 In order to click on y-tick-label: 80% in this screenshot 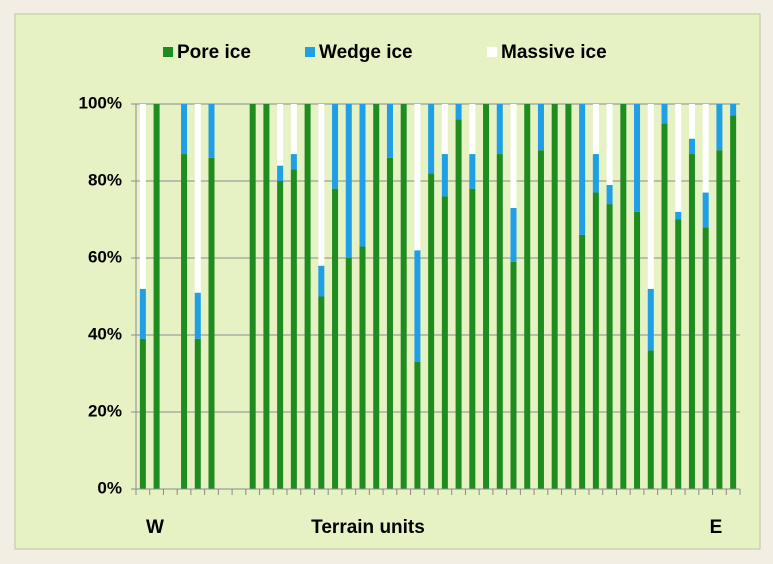, I will do `click(105, 179)`.